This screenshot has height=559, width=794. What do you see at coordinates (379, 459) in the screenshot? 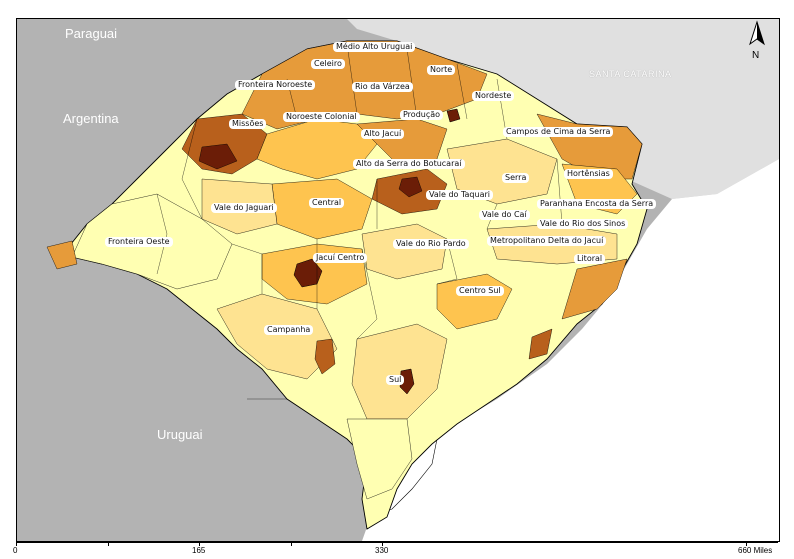
I see `region-sul-south` at bounding box center [379, 459].